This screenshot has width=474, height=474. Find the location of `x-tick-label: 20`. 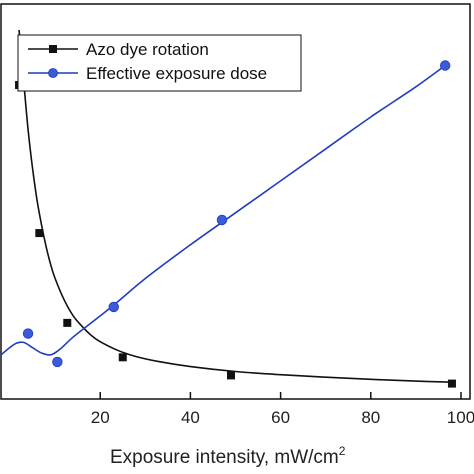

x-tick-label: 20 is located at coordinates (100, 417).